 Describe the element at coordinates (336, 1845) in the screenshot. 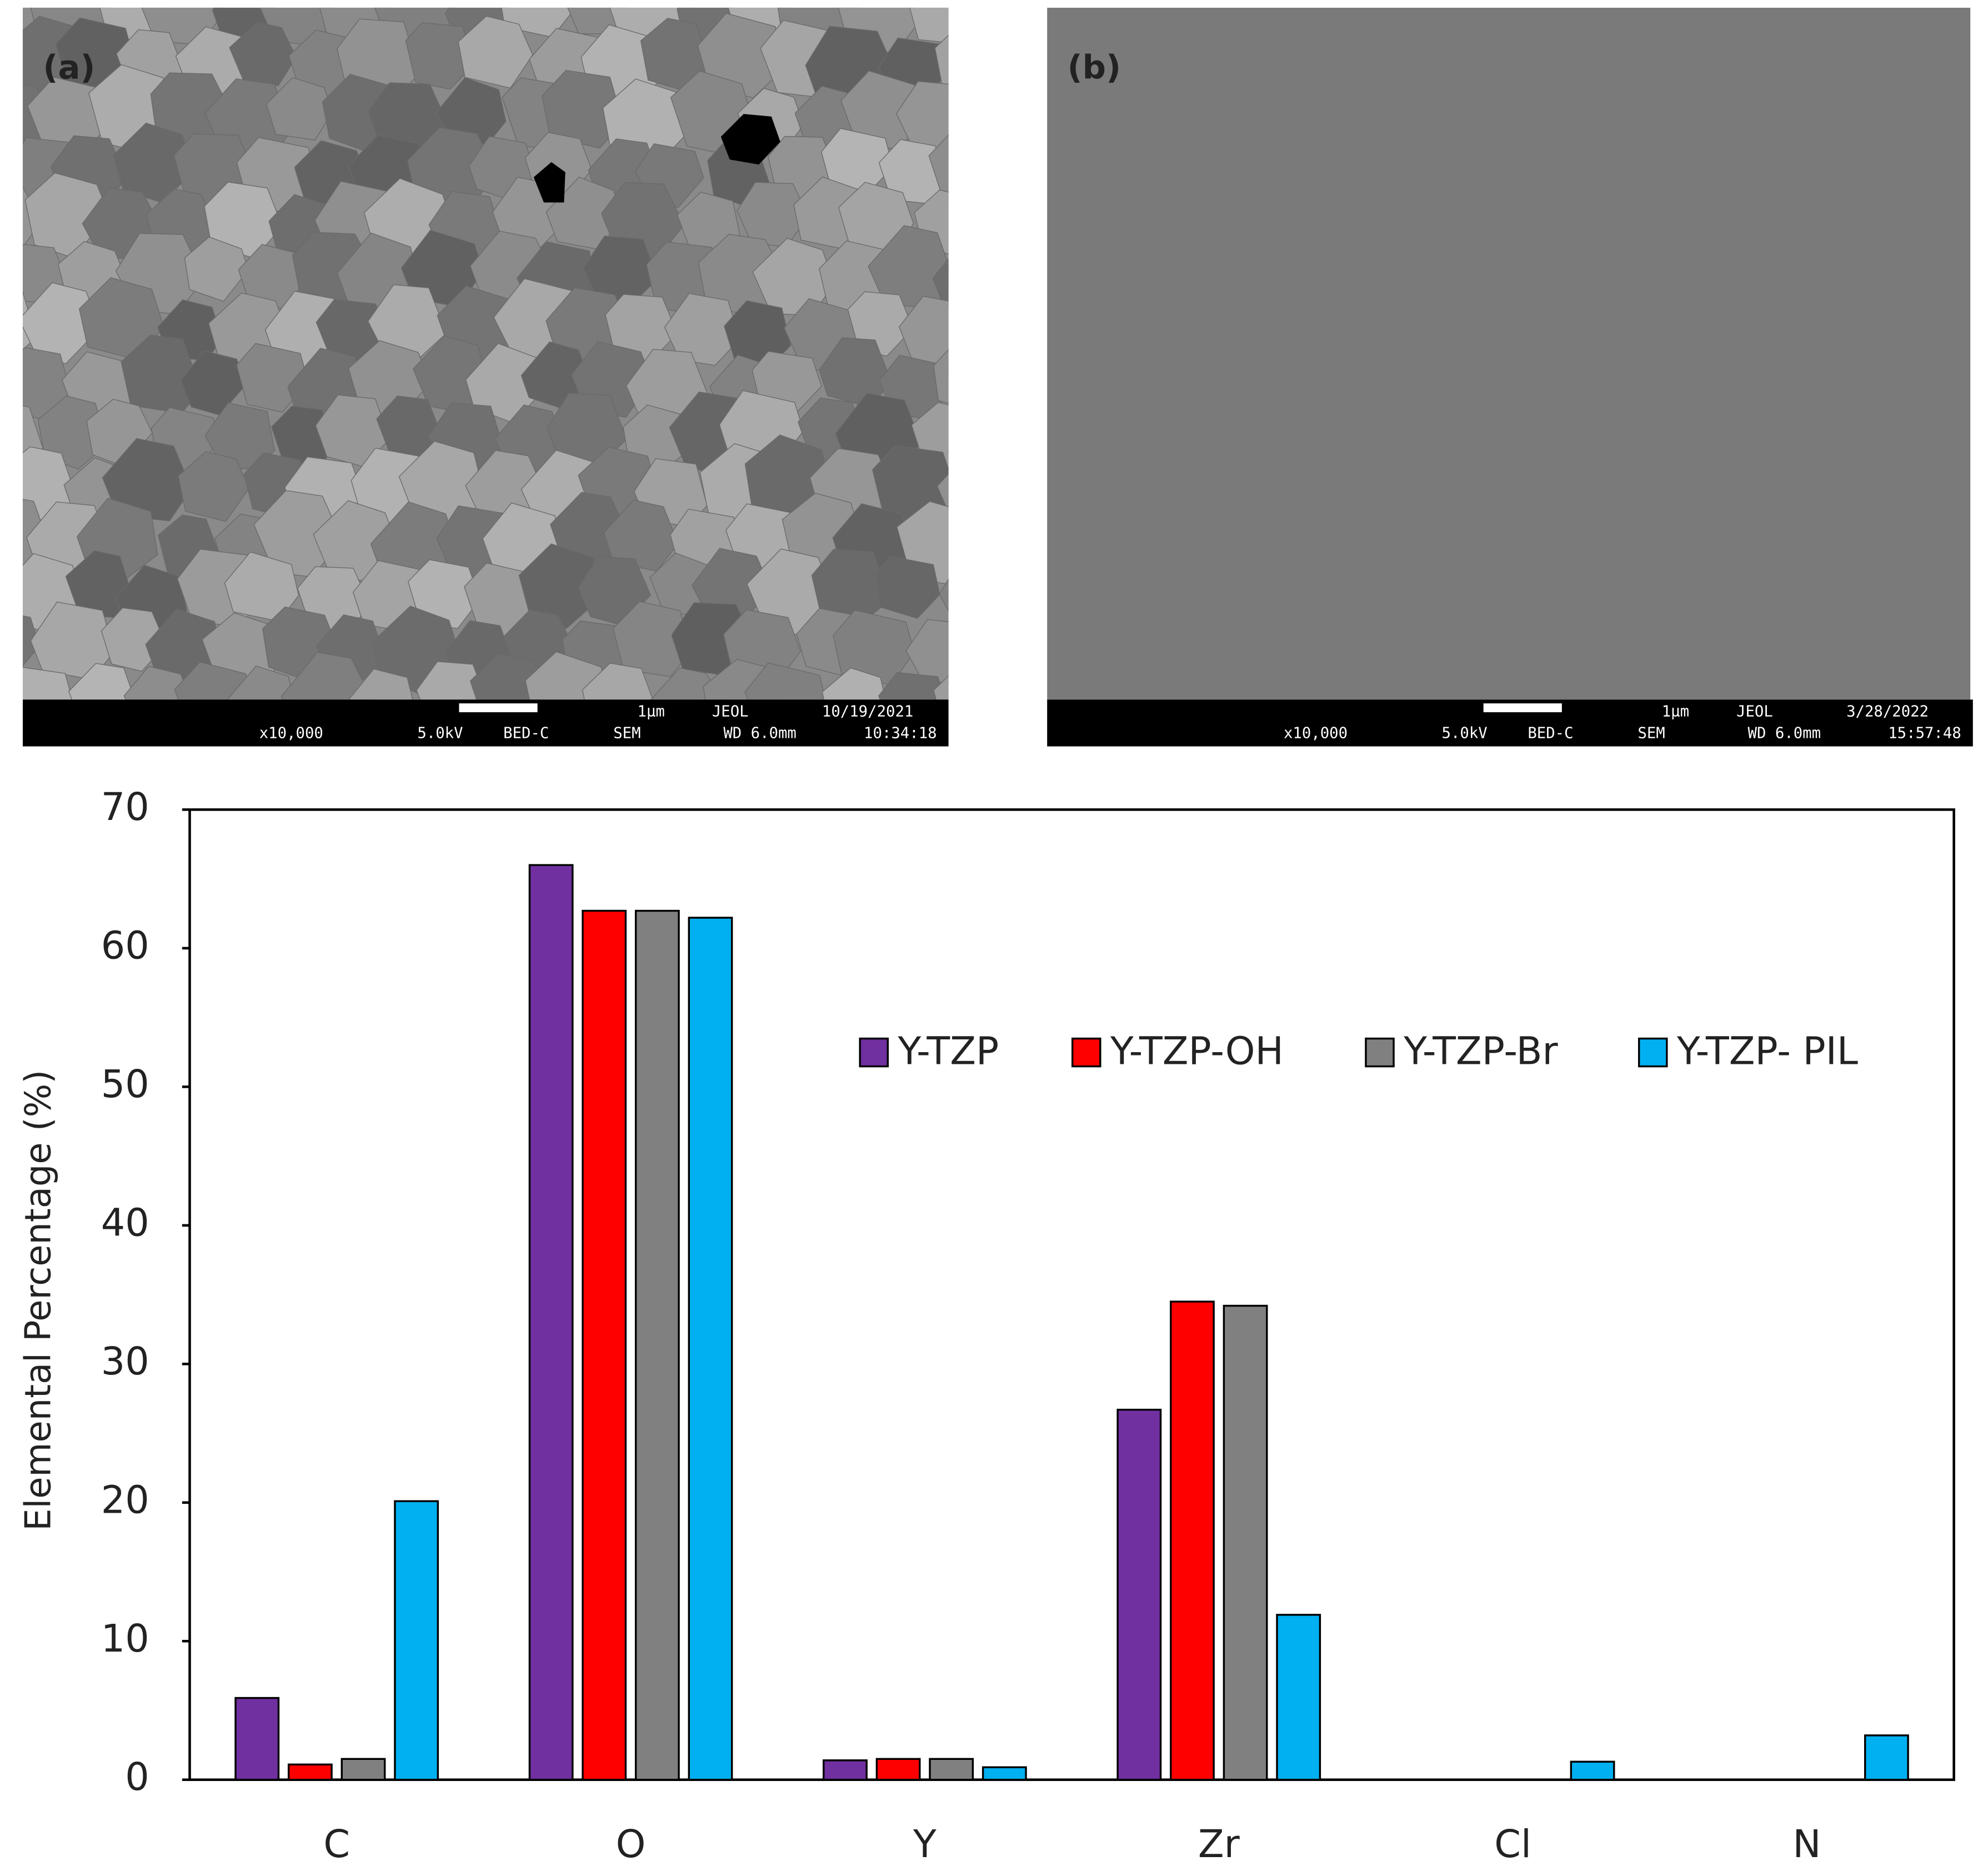

I see `x-tick-label: C` at that location.